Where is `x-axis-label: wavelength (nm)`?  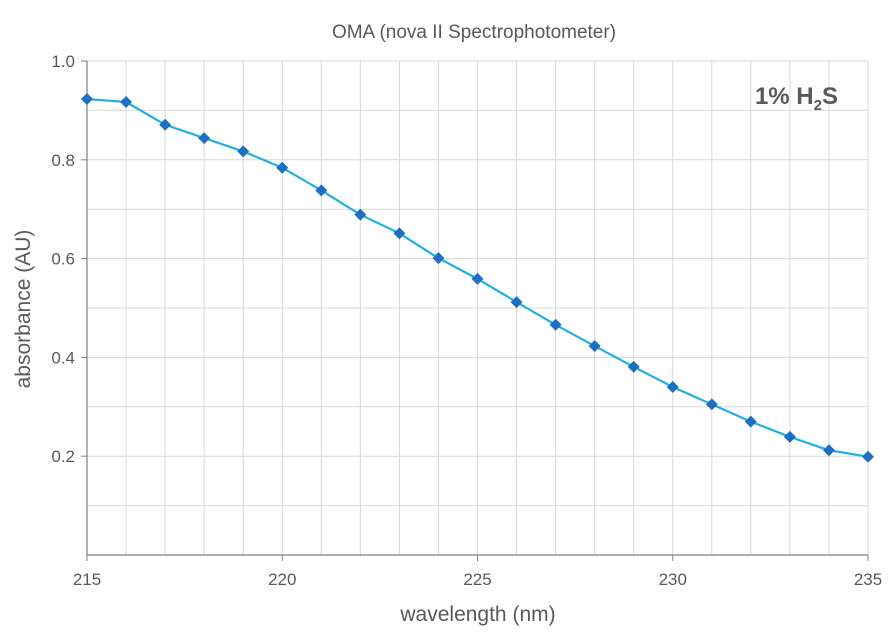
x-axis-label: wavelength (nm) is located at coordinates (477, 614).